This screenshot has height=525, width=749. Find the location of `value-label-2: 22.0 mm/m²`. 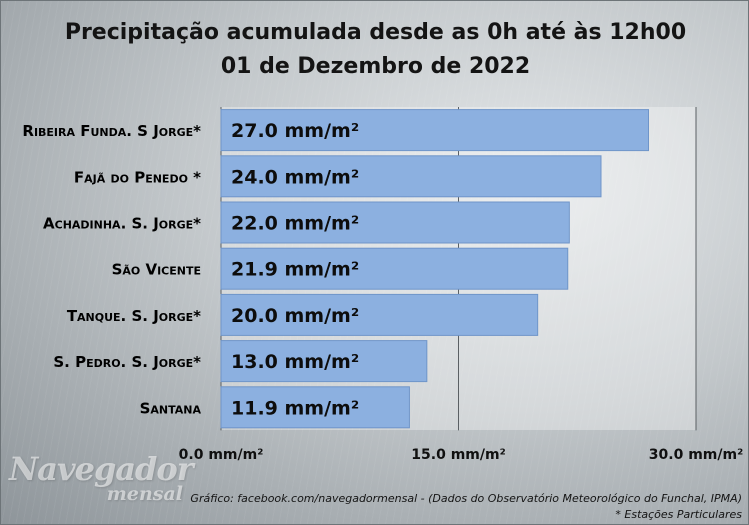

value-label-2: 22.0 mm/m² is located at coordinates (295, 224).